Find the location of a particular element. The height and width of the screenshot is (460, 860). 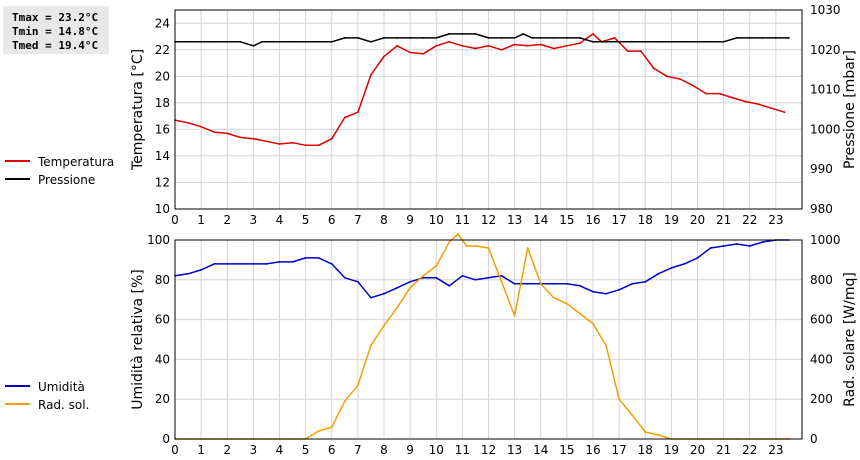

x-tick-label: 17 is located at coordinates (618, 220).